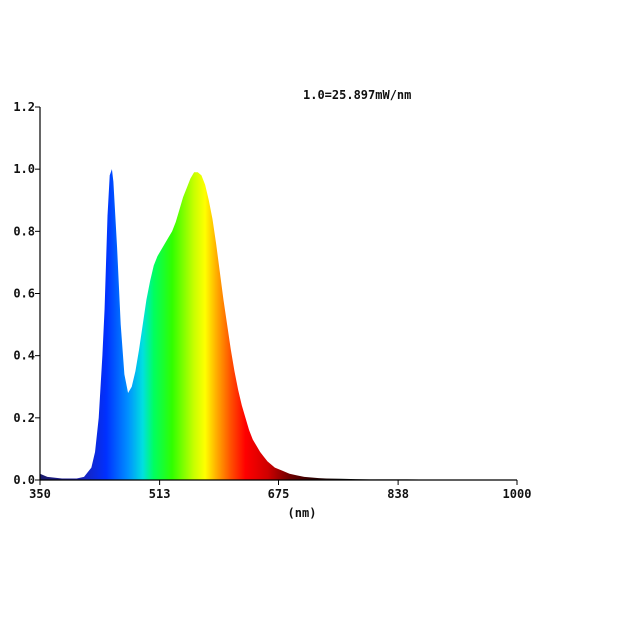 The width and height of the screenshot is (625, 625). What do you see at coordinates (517, 494) in the screenshot?
I see `x-tick-label: 1000` at bounding box center [517, 494].